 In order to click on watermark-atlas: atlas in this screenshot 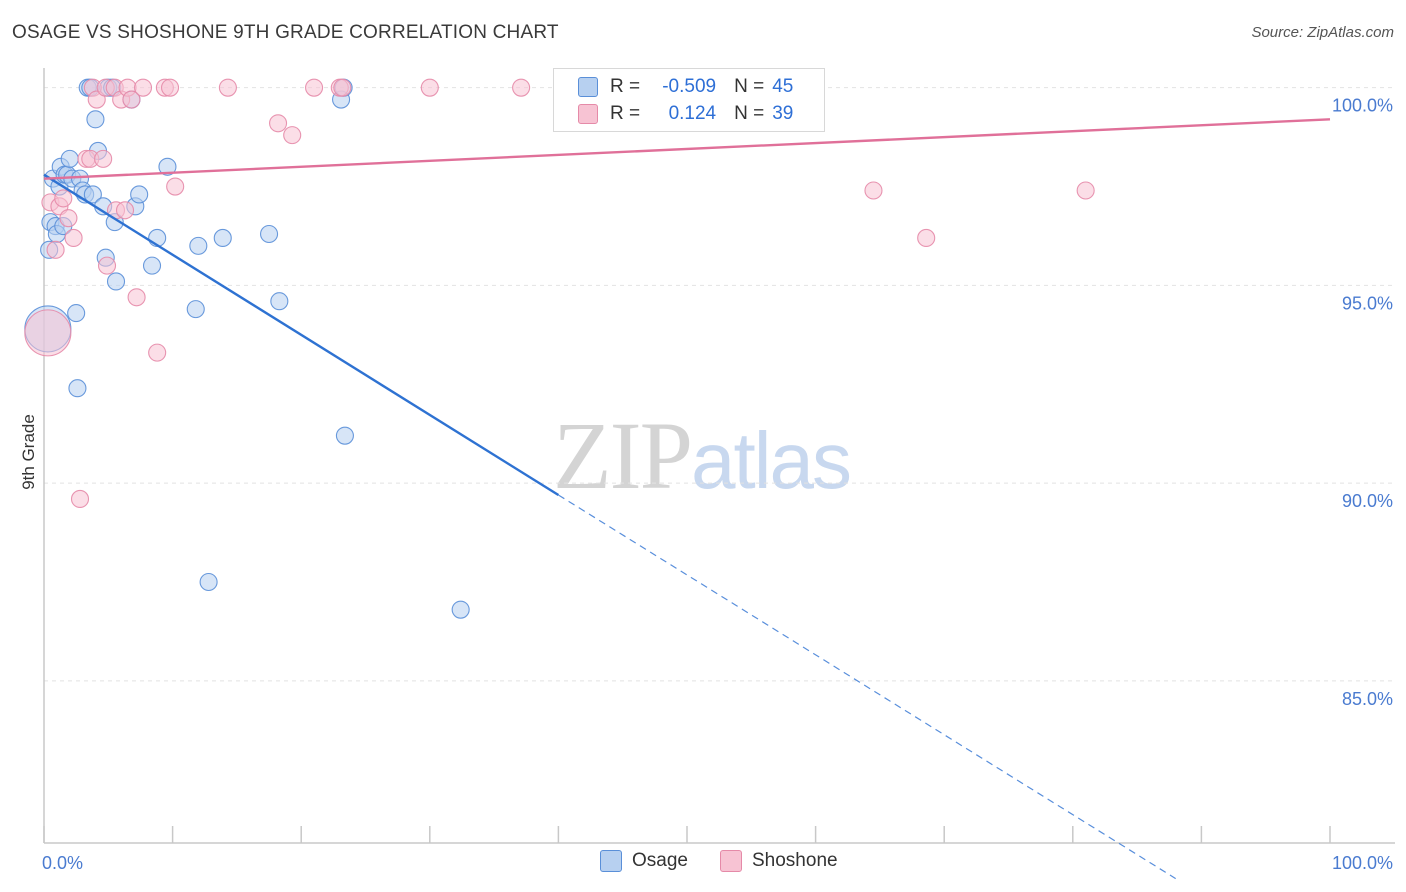, I will do `click(771, 460)`.